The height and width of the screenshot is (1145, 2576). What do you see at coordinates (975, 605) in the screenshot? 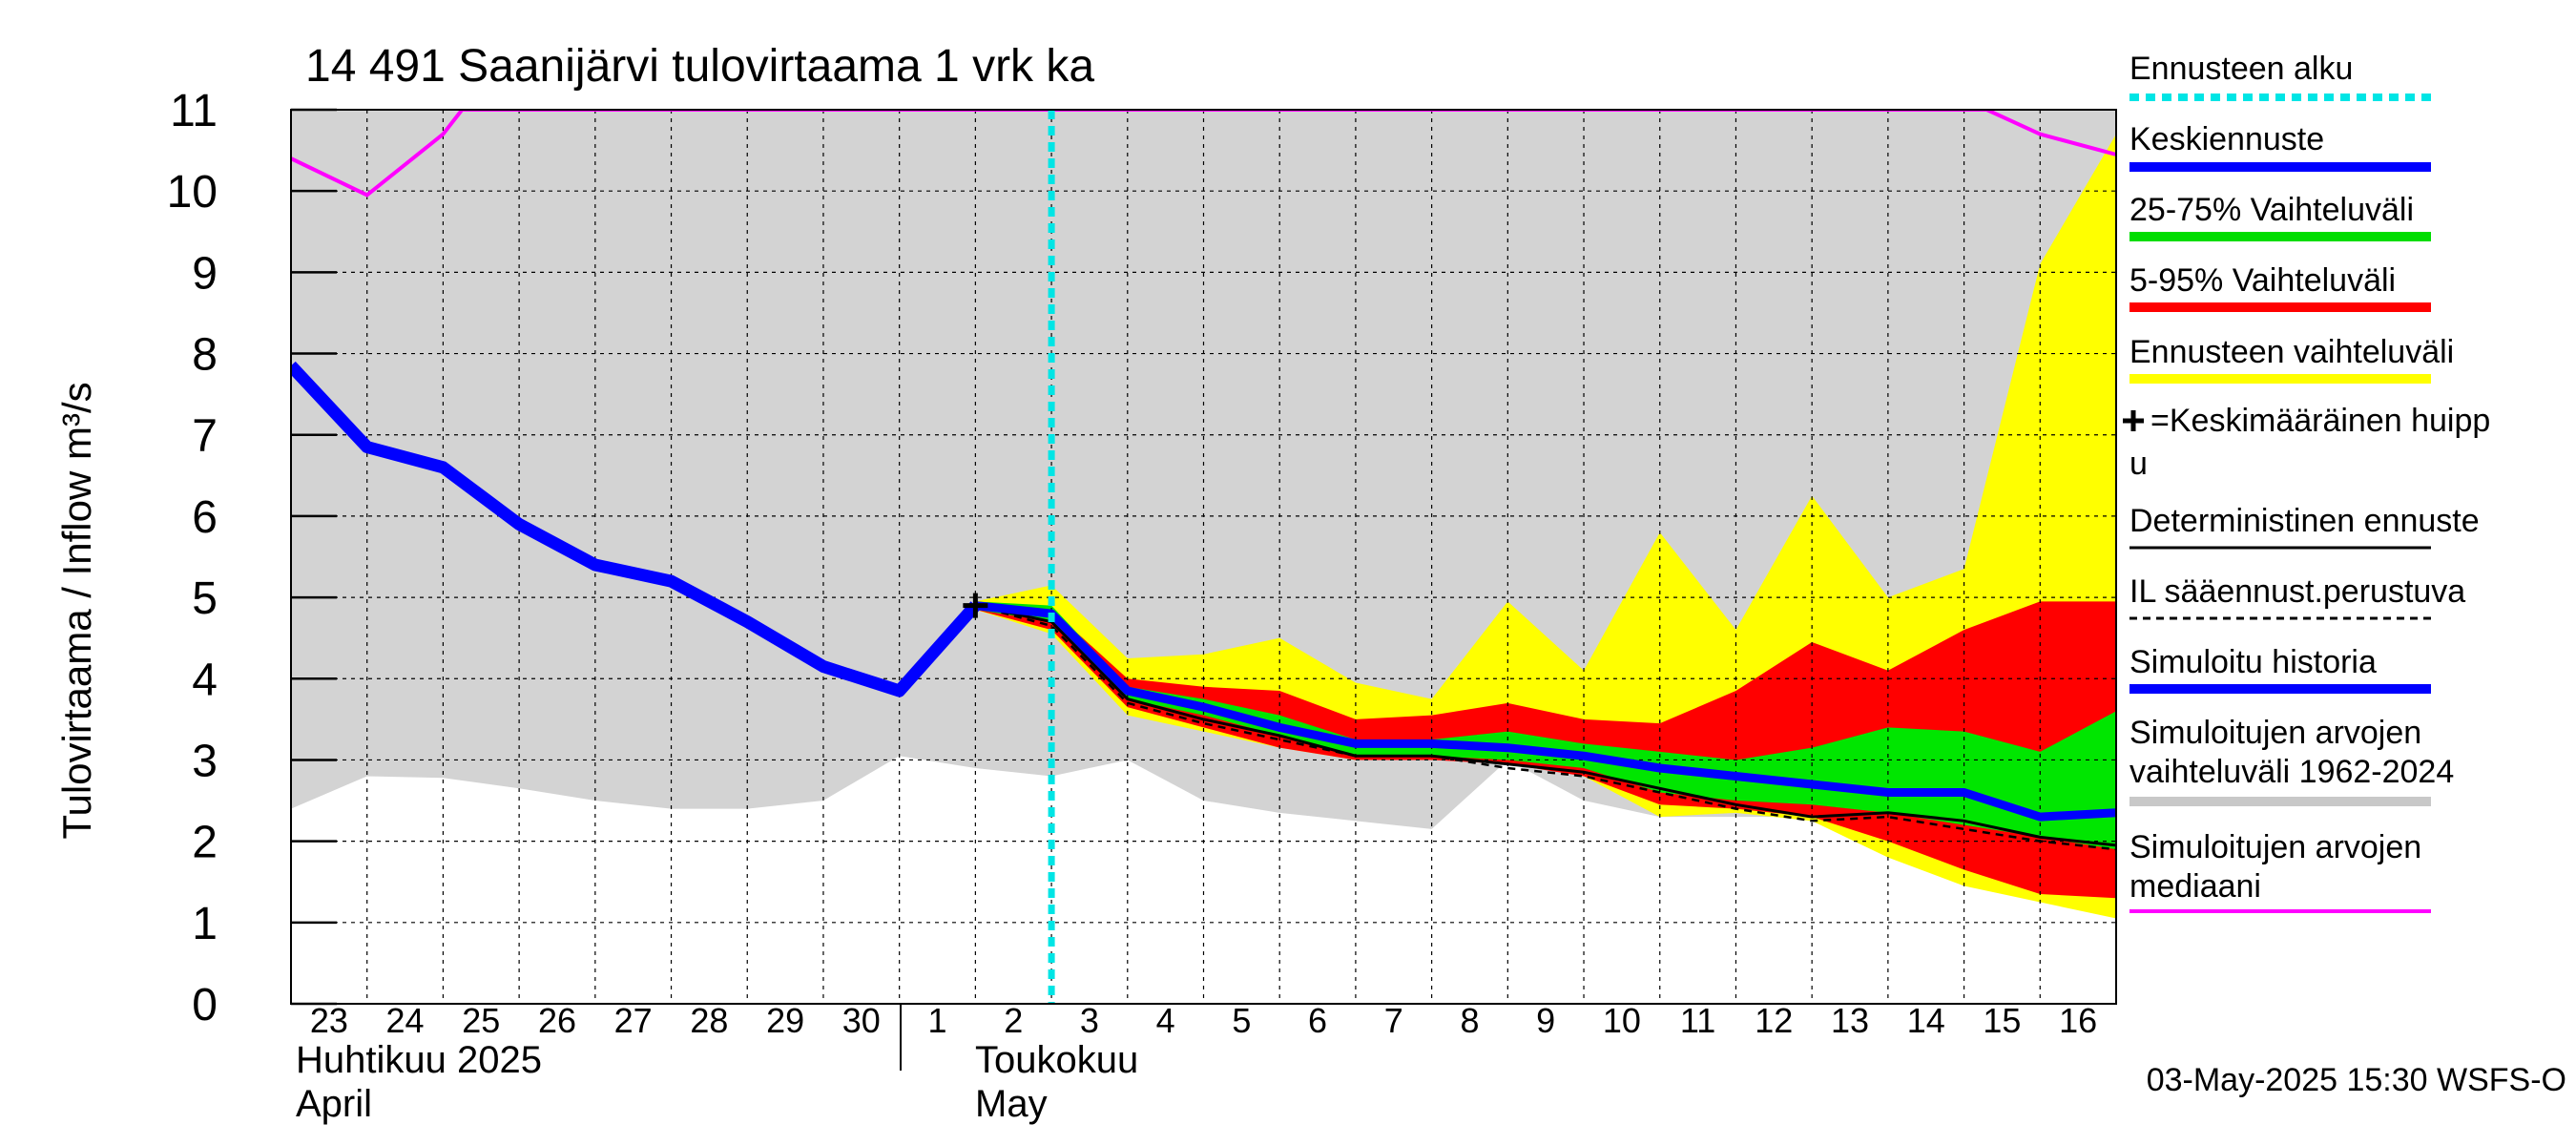
I see `mean-peak-marker` at bounding box center [975, 605].